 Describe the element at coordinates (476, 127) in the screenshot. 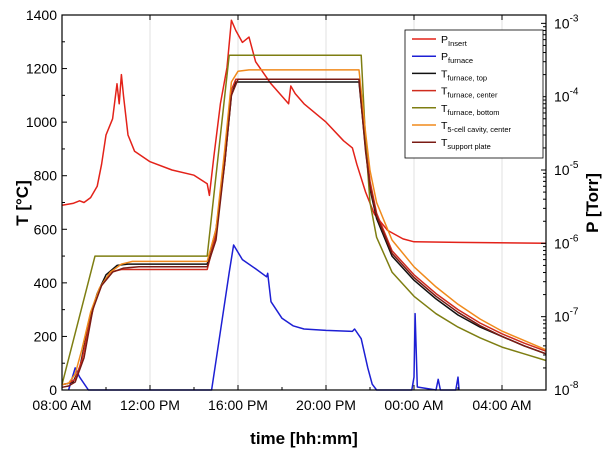

I see `legend-label-t_cavity: T5-cell cavity, center` at that location.